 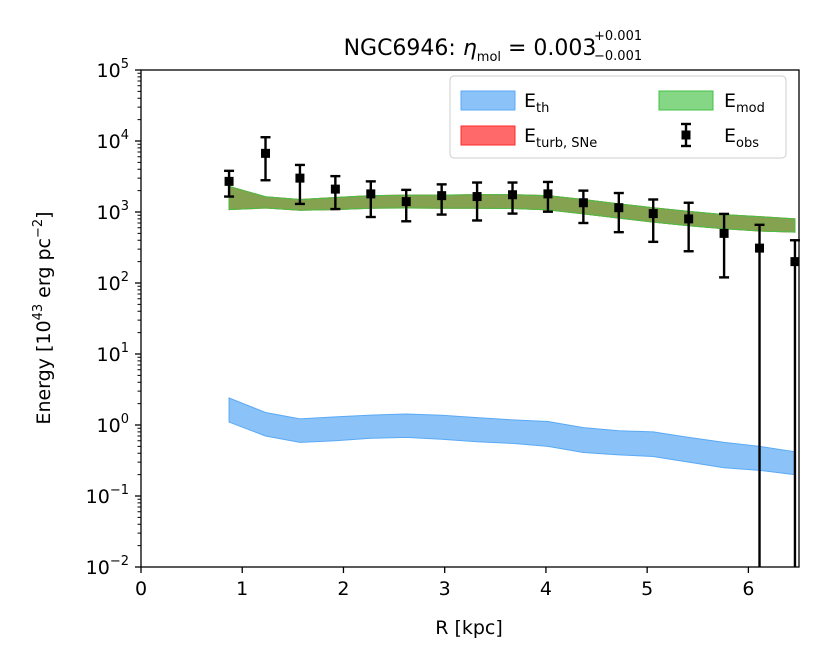 What do you see at coordinates (686, 100) in the screenshot?
I see `legend-swatch-emod` at bounding box center [686, 100].